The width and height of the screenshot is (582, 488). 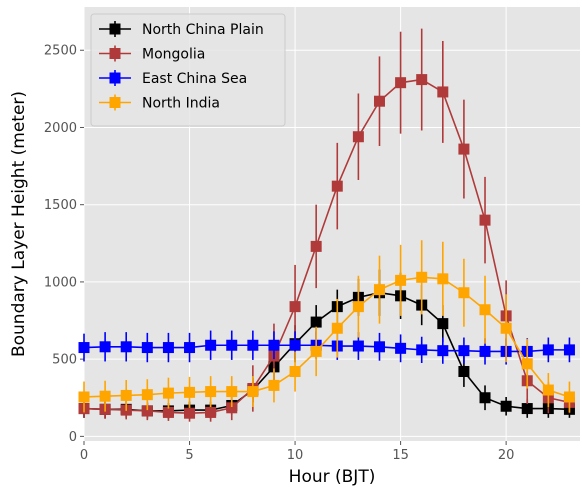 What do you see at coordinates (64, 244) in the screenshot?
I see `y-axis-ticks: 0 500 1000 1500 2000 2500` at bounding box center [64, 244].